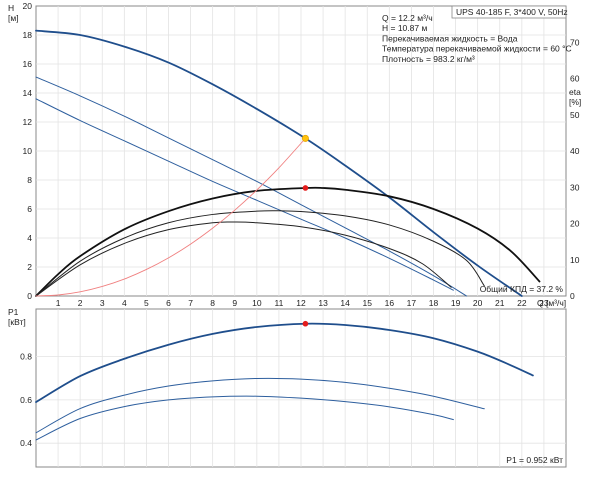  I want to click on power-label: P1 = 0.952 кВт, so click(534, 460).